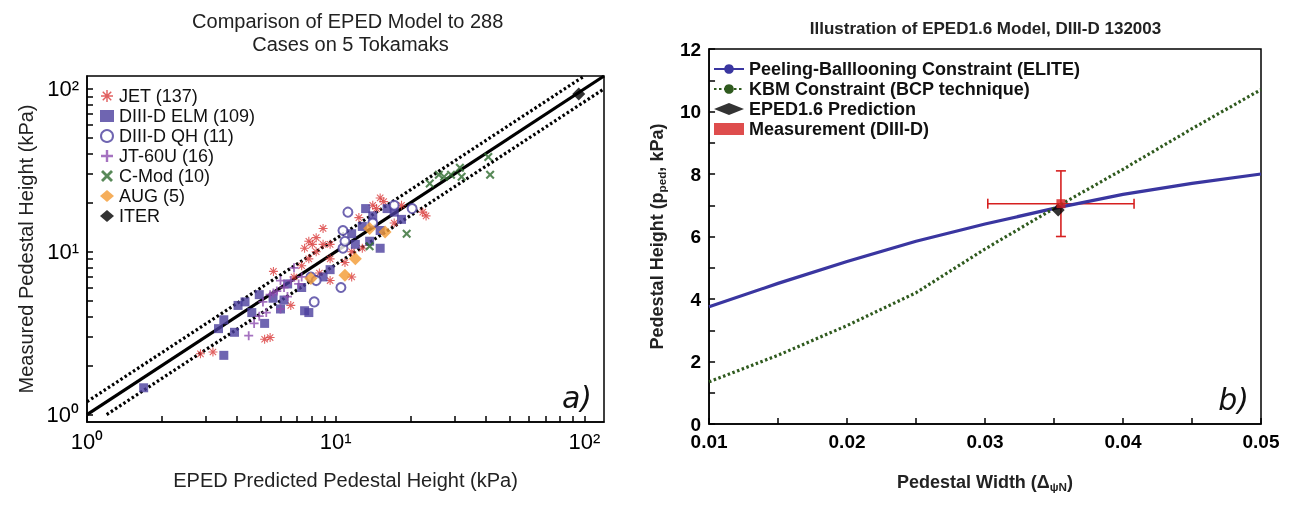  Describe the element at coordinates (696, 299) in the screenshot. I see `y-tick-label: 4` at that location.